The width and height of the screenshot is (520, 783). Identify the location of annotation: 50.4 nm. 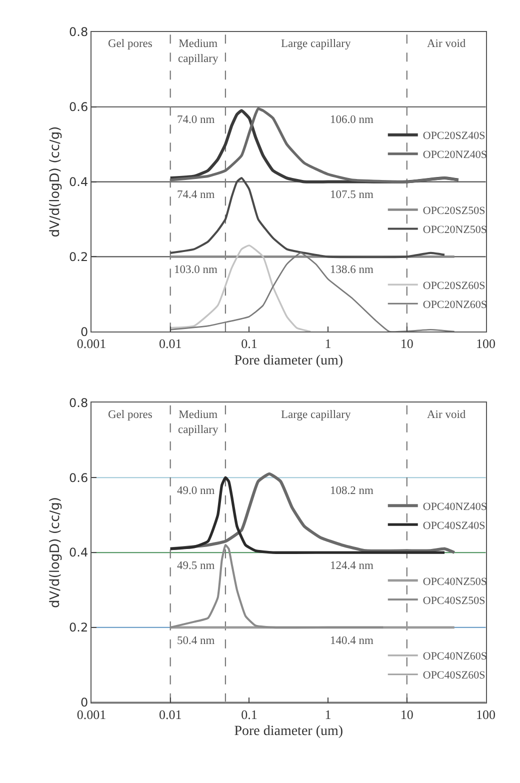
(196, 641).